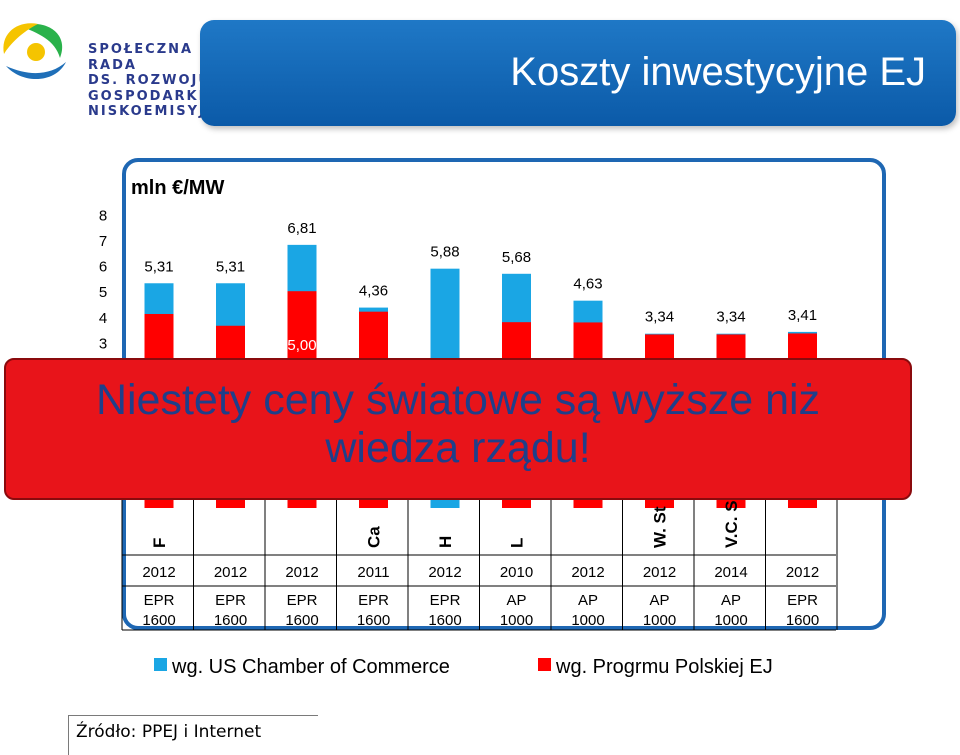  I want to click on category-label: Ca, so click(374, 537).